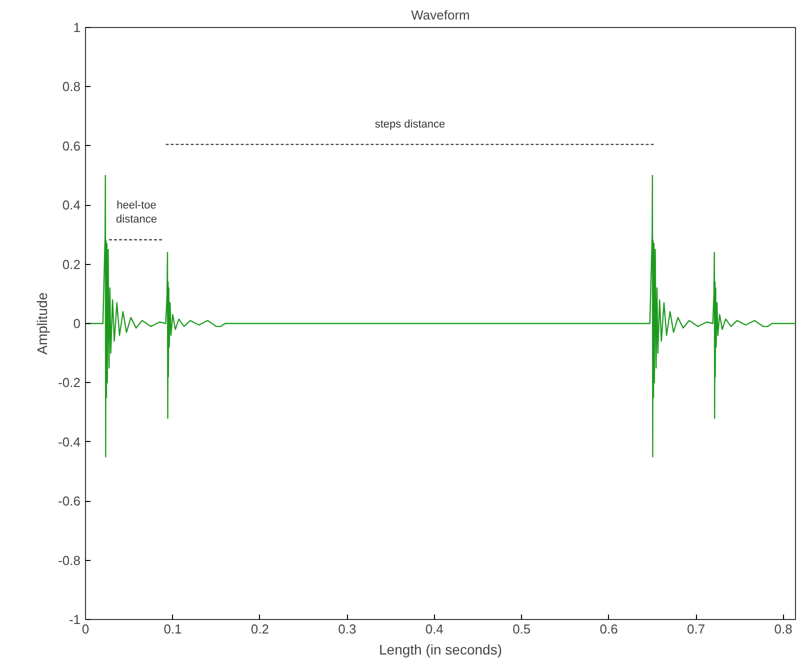 This screenshot has width=801, height=669. What do you see at coordinates (69, 442) in the screenshot?
I see `y-tick-label: -0.4` at bounding box center [69, 442].